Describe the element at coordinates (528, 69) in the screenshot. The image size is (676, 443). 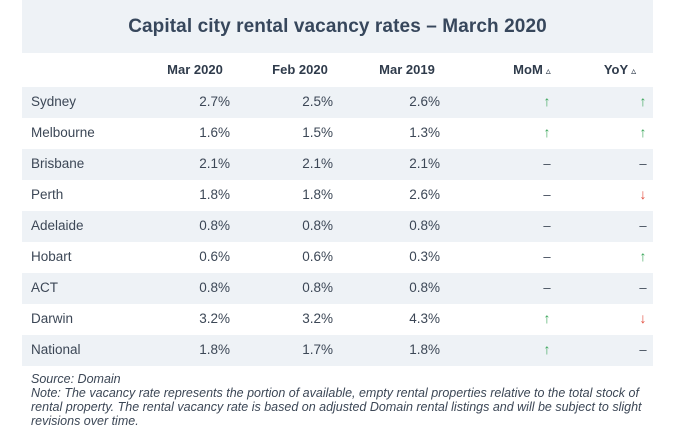
I see `header-mom-label: MoM` at that location.